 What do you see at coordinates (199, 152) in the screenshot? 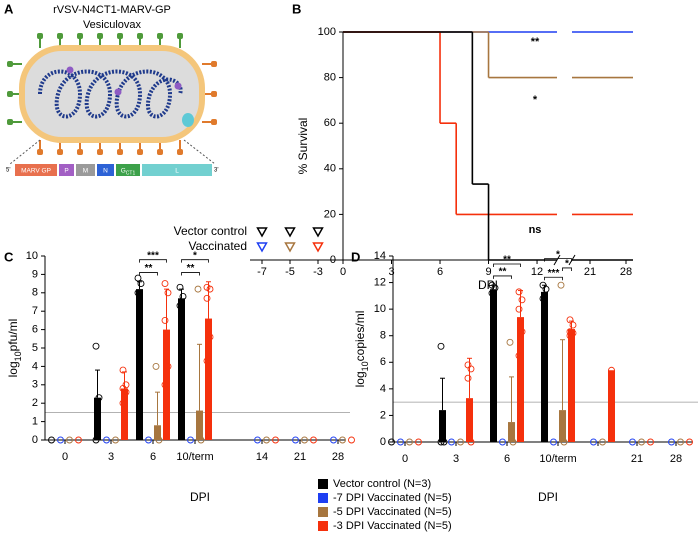
I see `guide-line` at bounding box center [199, 152].